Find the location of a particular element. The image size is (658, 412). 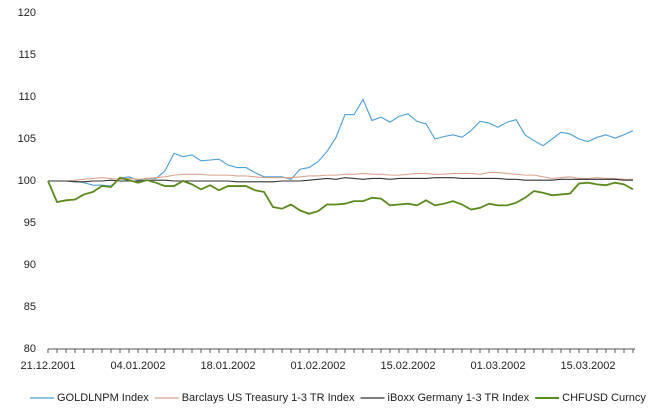

y-tick-label: 80 is located at coordinates (30, 349).